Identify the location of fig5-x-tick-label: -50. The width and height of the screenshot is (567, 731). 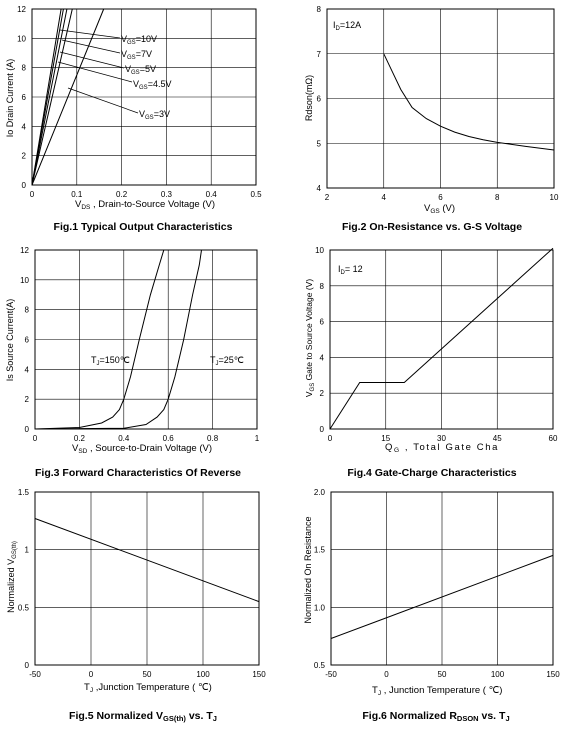
(35, 674).